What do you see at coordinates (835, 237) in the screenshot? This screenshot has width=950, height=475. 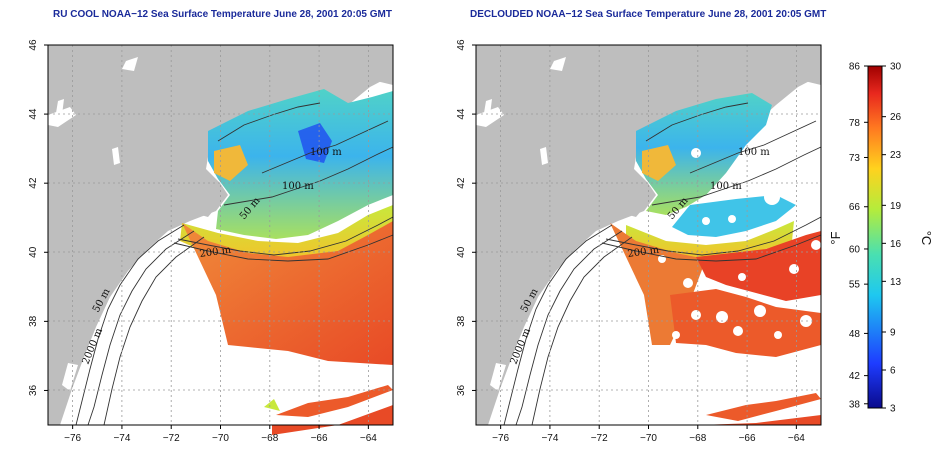 I see `fahrenheit-unit-label: °F` at bounding box center [835, 237].